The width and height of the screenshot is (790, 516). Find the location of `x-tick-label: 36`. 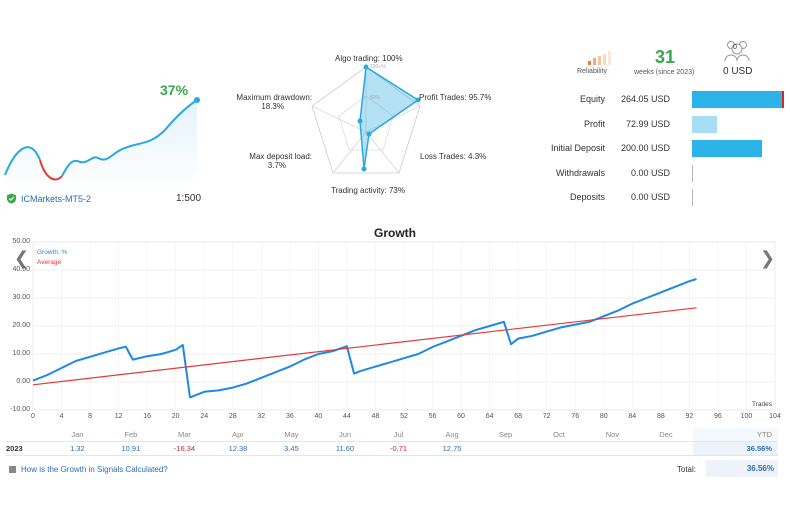

x-tick-label: 36 is located at coordinates (289, 416).